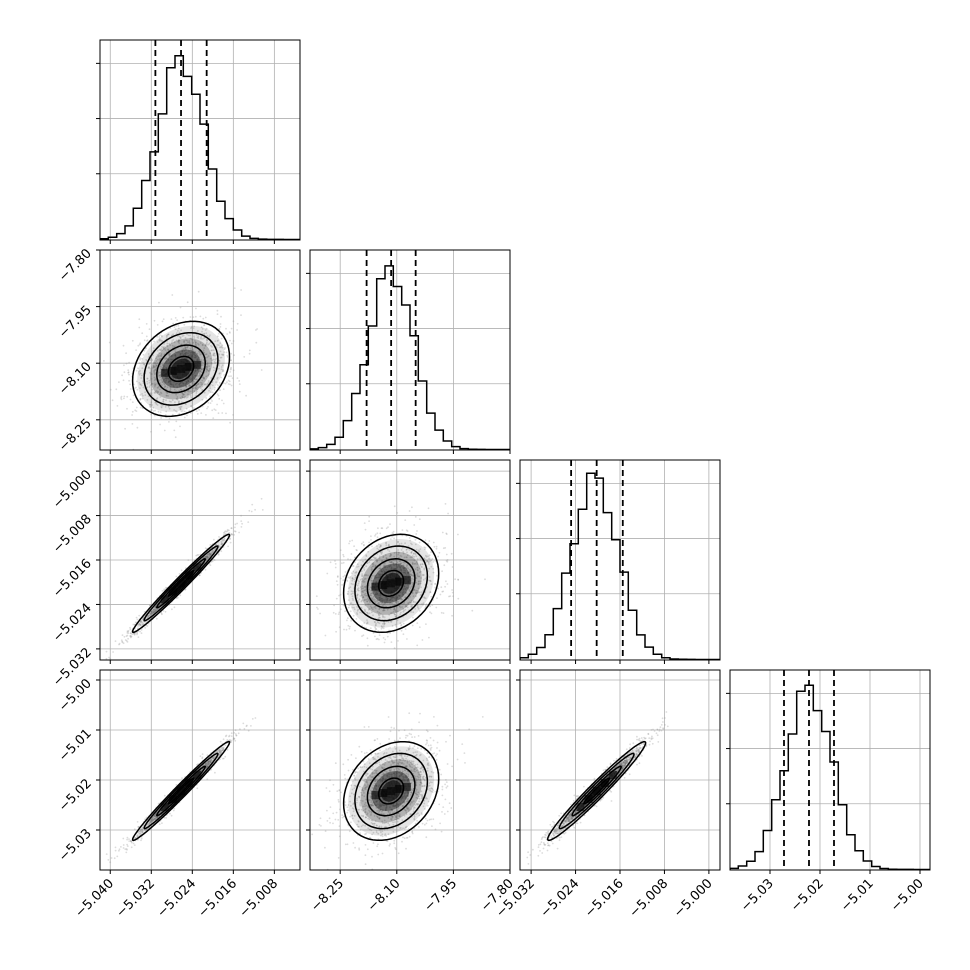  What do you see at coordinates (94, 898) in the screenshot?
I see `x-tick-label-0-0: −5.040` at bounding box center [94, 898].